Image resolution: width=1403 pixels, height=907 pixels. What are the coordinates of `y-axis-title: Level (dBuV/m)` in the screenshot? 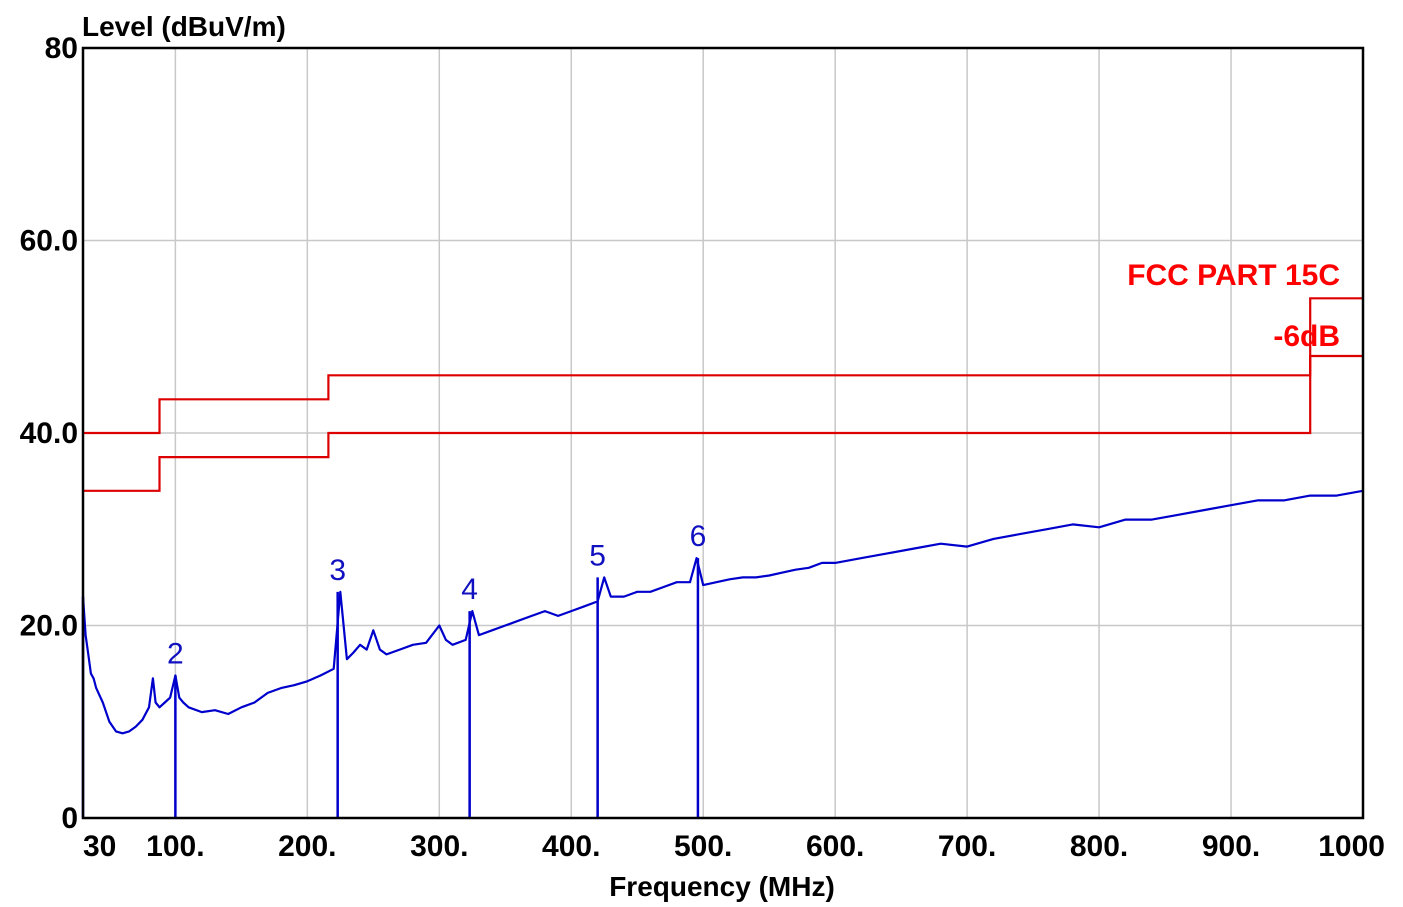 It's located at (184, 26).